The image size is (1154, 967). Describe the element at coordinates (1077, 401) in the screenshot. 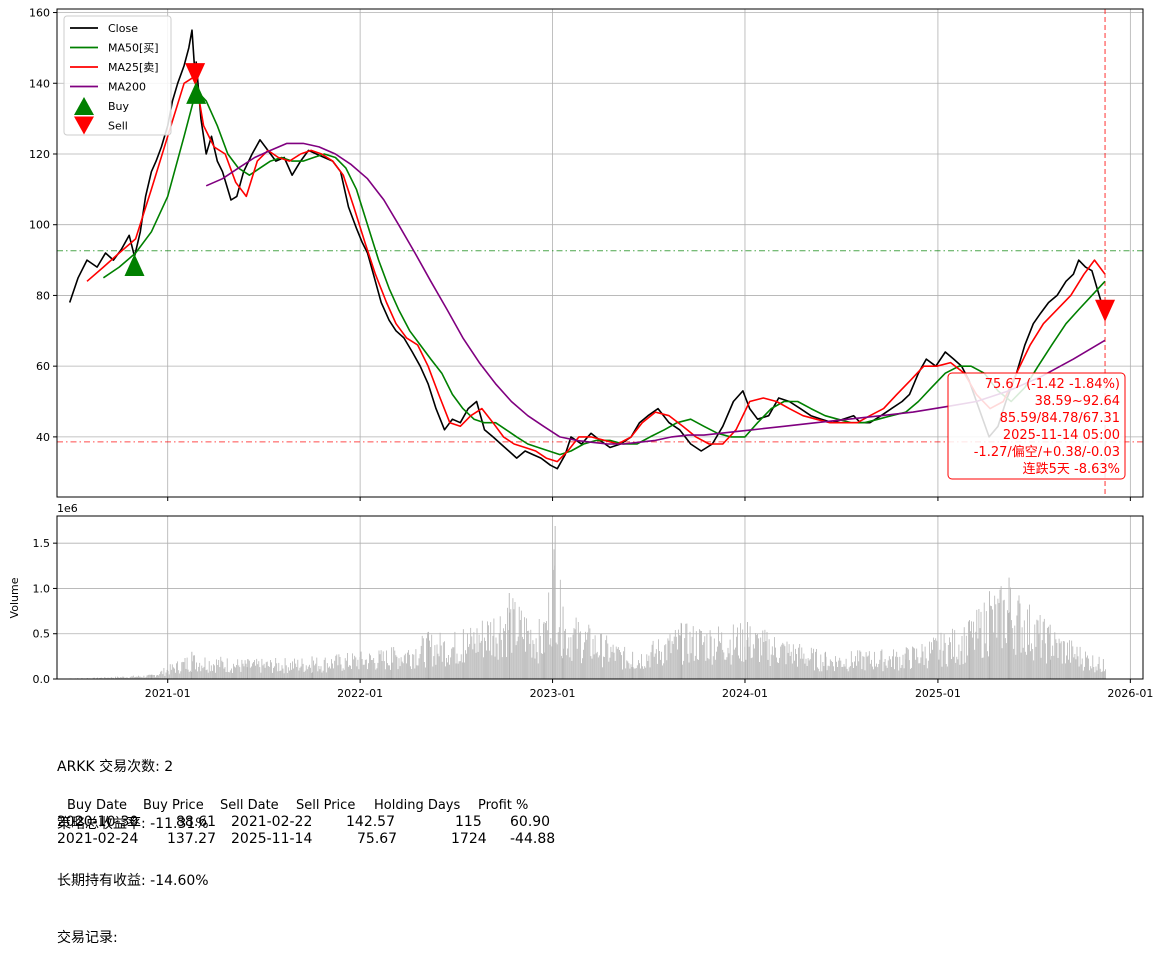

I see `info-line: 38.59~92.64` at that location.